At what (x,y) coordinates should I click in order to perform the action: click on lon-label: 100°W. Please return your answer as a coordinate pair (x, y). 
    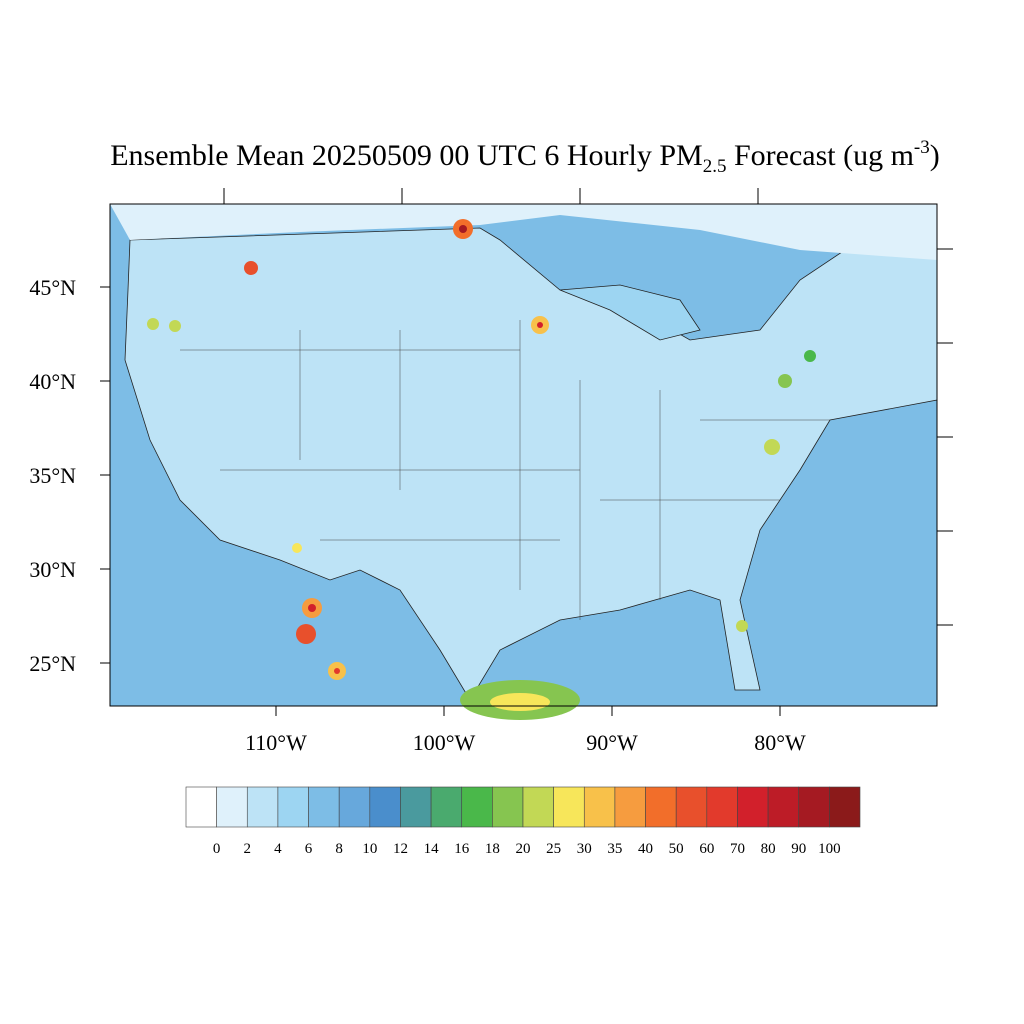
    Looking at the image, I should click on (444, 742).